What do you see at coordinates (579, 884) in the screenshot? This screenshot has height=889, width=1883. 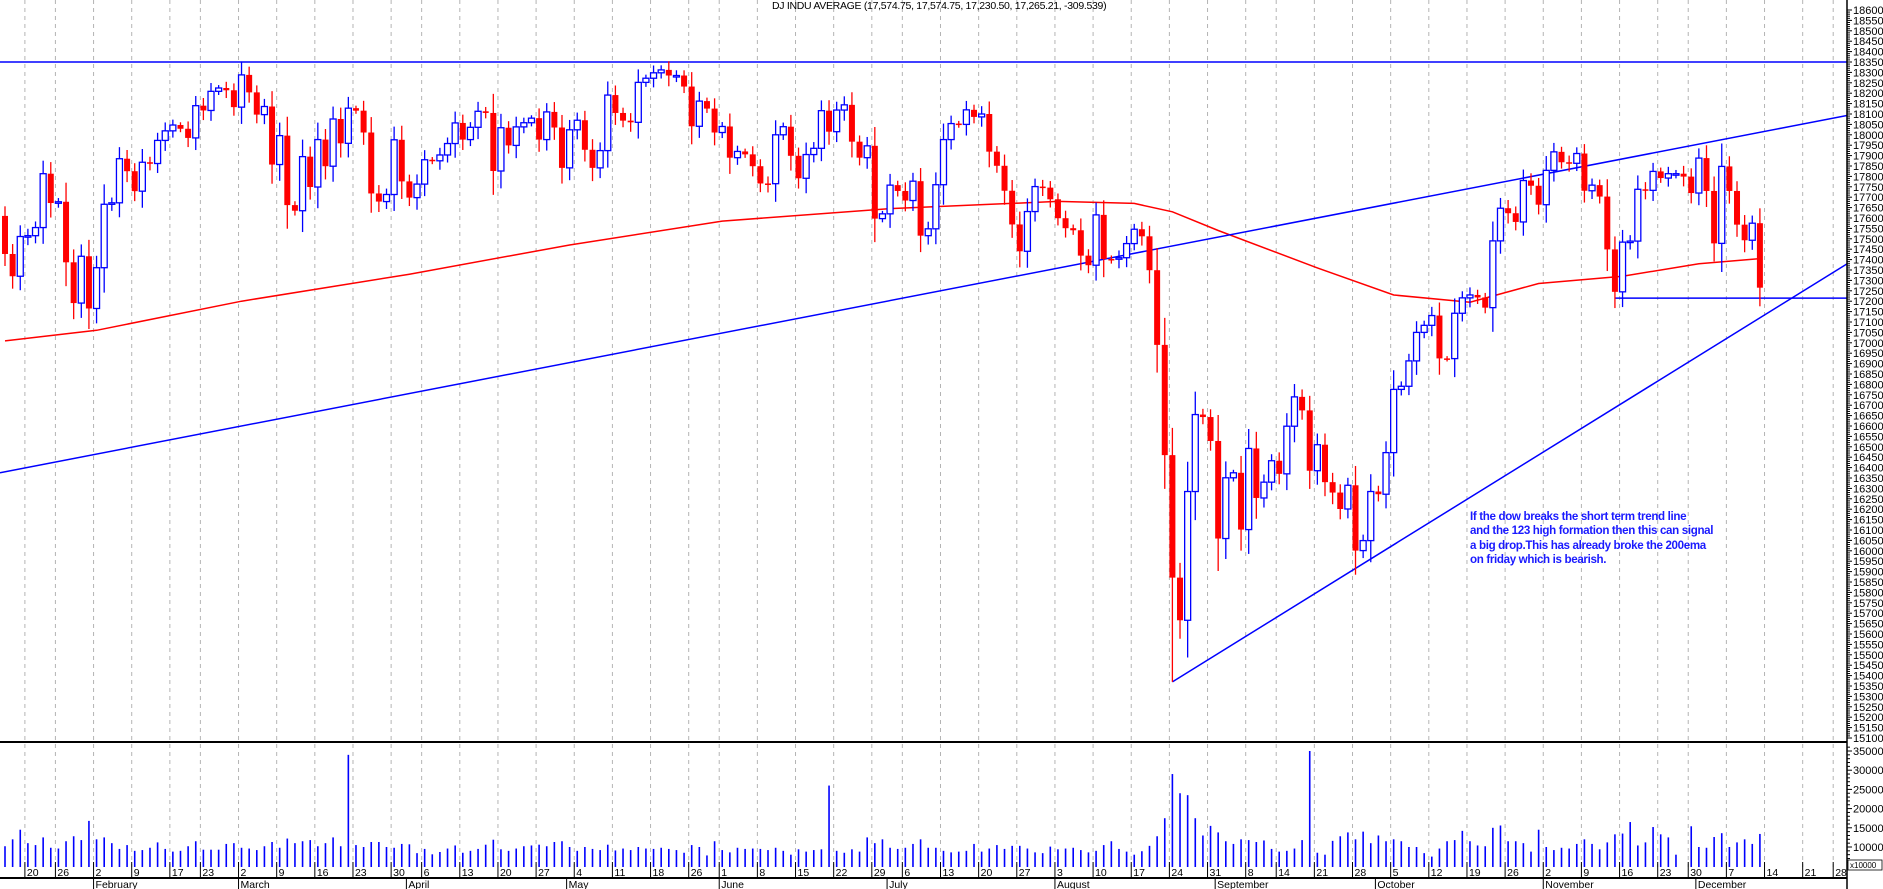 I see `month-label: May` at bounding box center [579, 884].